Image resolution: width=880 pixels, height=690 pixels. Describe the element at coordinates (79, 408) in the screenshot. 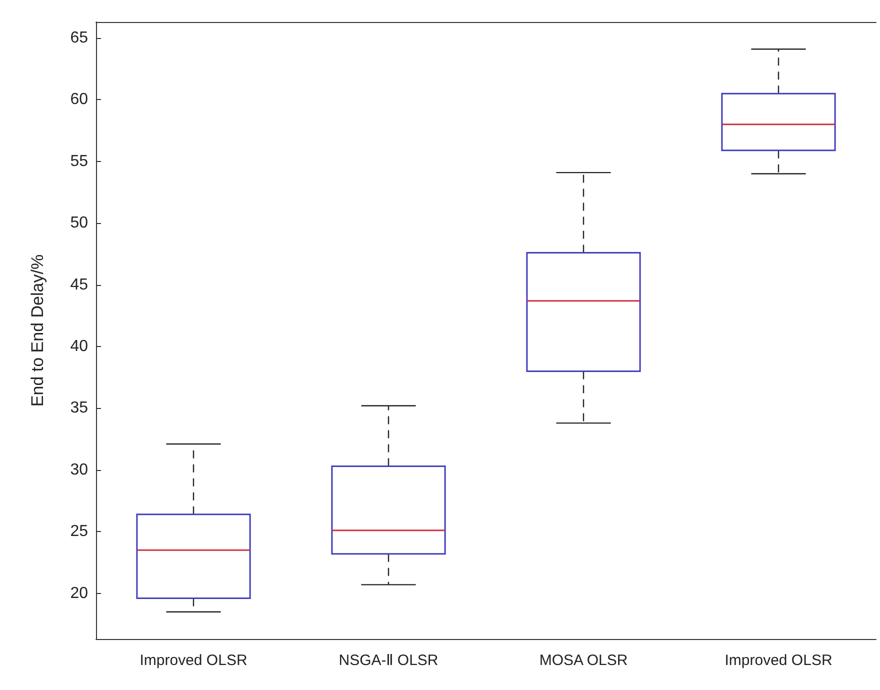

I see `y-tick-label: 35` at that location.